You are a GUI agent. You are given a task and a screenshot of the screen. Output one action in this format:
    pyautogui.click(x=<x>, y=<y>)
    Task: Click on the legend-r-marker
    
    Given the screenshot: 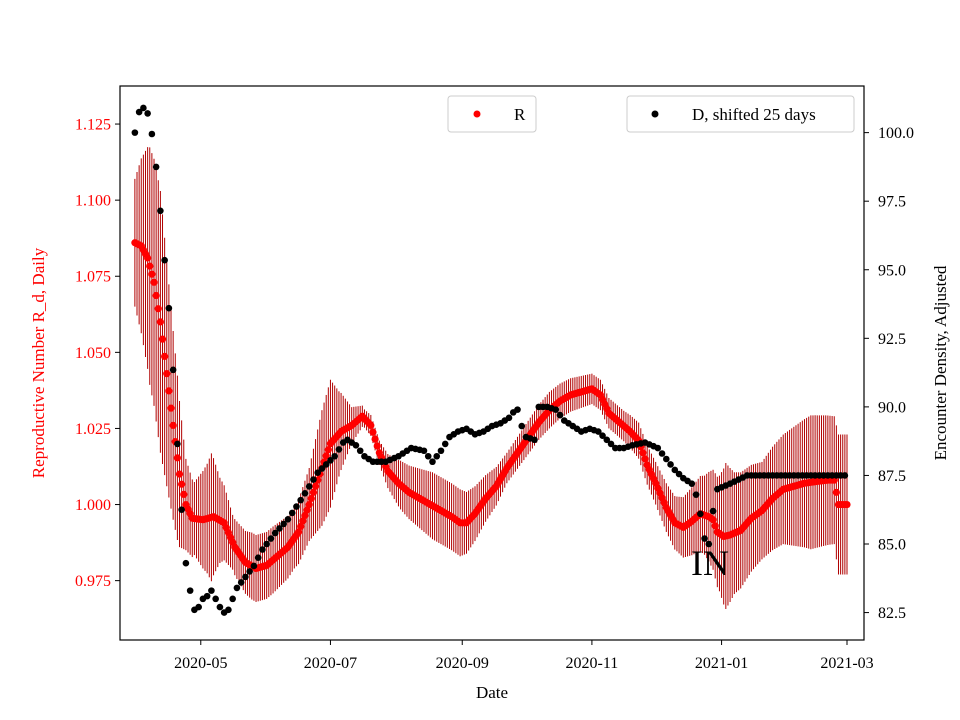 What is the action you would take?
    pyautogui.click(x=477, y=114)
    